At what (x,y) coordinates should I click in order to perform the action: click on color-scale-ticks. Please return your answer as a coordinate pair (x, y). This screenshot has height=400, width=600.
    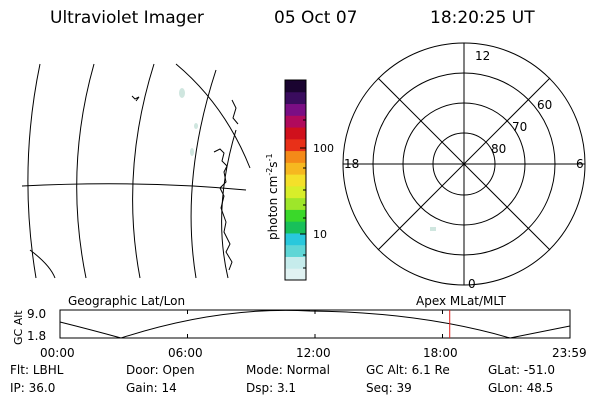
    Looking at the image, I should click on (303, 194).